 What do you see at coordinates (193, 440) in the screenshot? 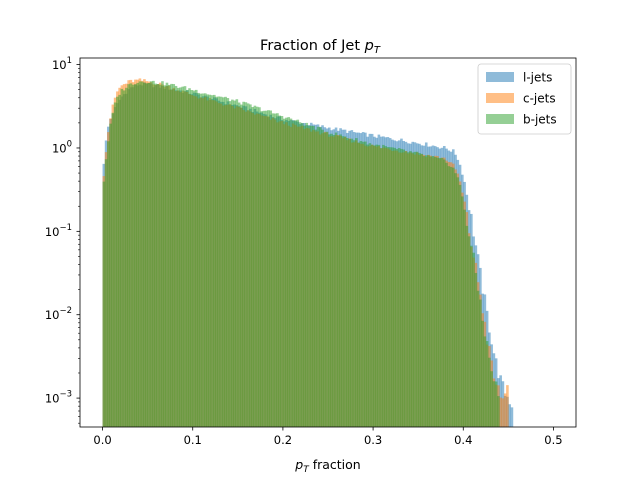
I see `x-tick-label: 0.1` at bounding box center [193, 440].